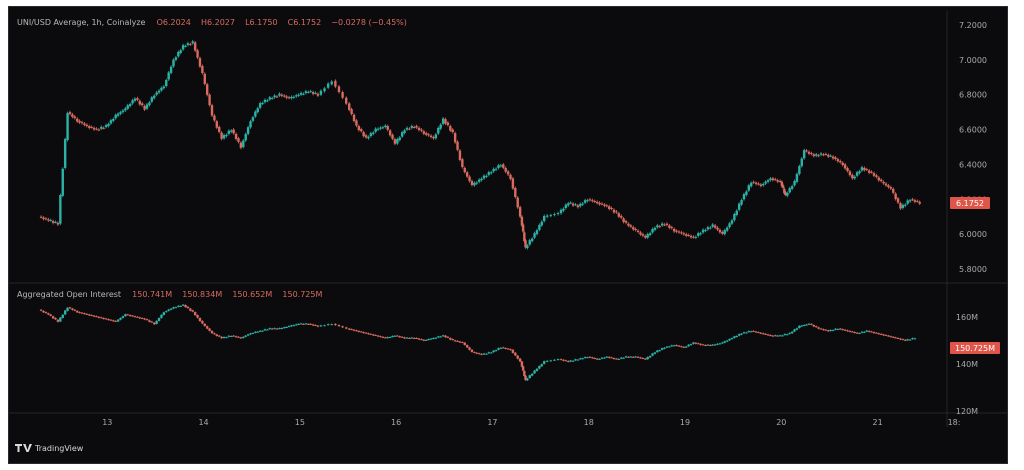 The width and height of the screenshot is (1024, 470). What do you see at coordinates (781, 422) in the screenshot?
I see `time-tick-label: 20` at bounding box center [781, 422].